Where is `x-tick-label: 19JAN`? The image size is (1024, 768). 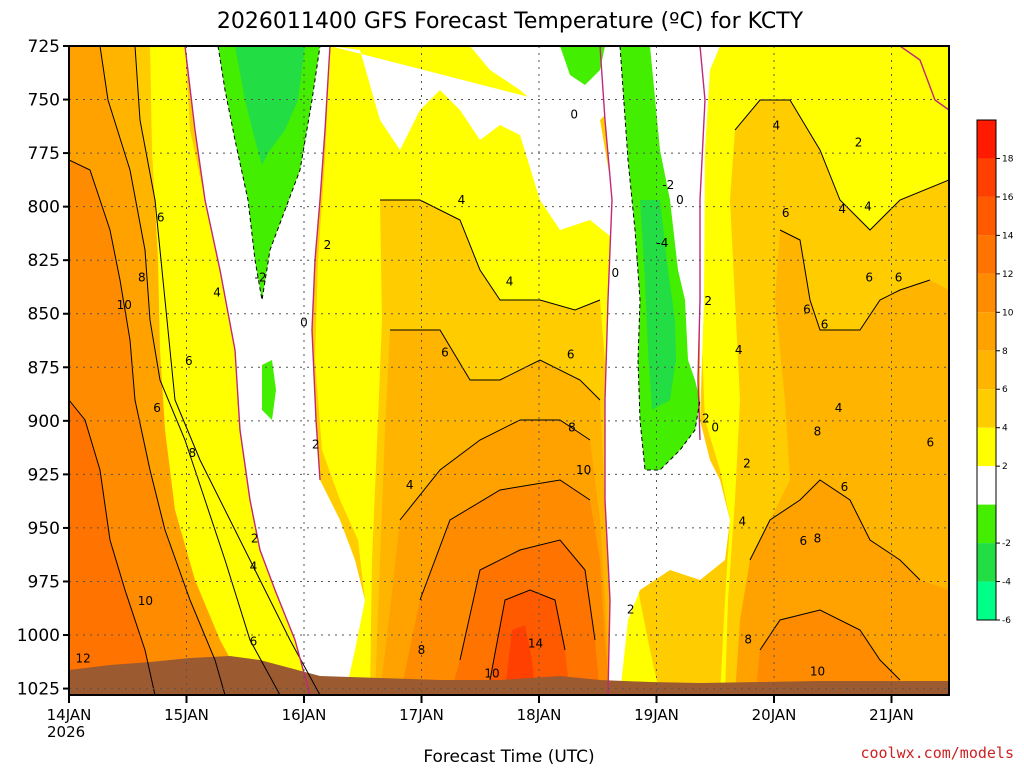
x-tick-label: 19JAN is located at coordinates (656, 715).